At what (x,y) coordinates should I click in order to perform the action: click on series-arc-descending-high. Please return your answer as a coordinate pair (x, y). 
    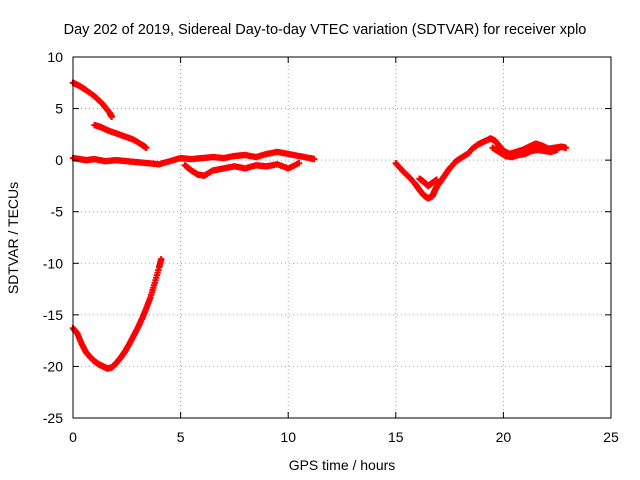
    Looking at the image, I should click on (92, 100).